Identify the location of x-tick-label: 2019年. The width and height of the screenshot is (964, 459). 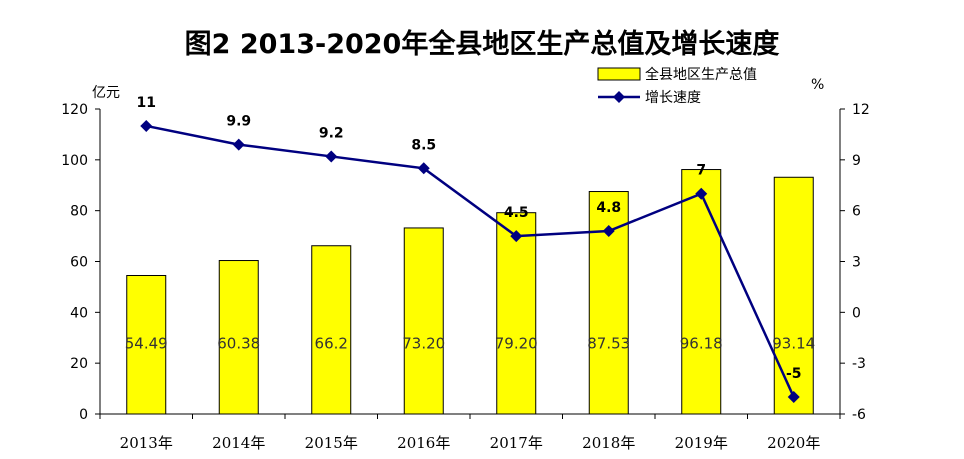
(701, 443).